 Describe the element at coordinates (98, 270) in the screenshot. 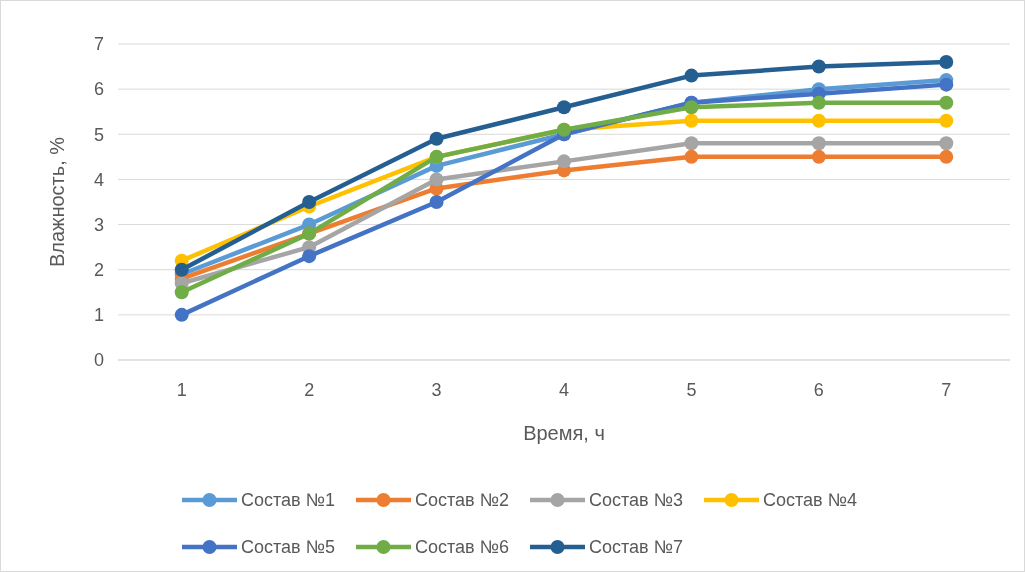

I see `y-tick-label: 2` at that location.